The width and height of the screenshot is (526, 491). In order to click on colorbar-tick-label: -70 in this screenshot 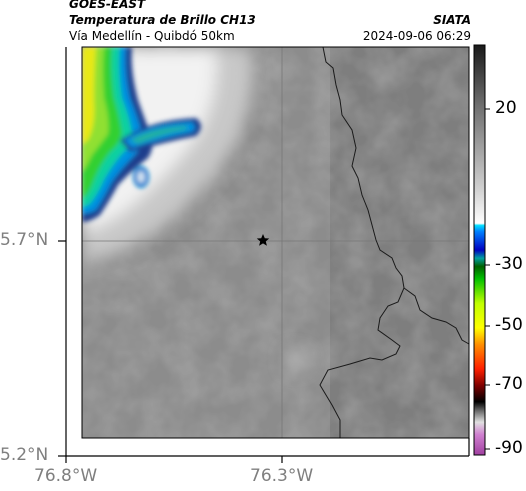, I will do `click(509, 384)`.